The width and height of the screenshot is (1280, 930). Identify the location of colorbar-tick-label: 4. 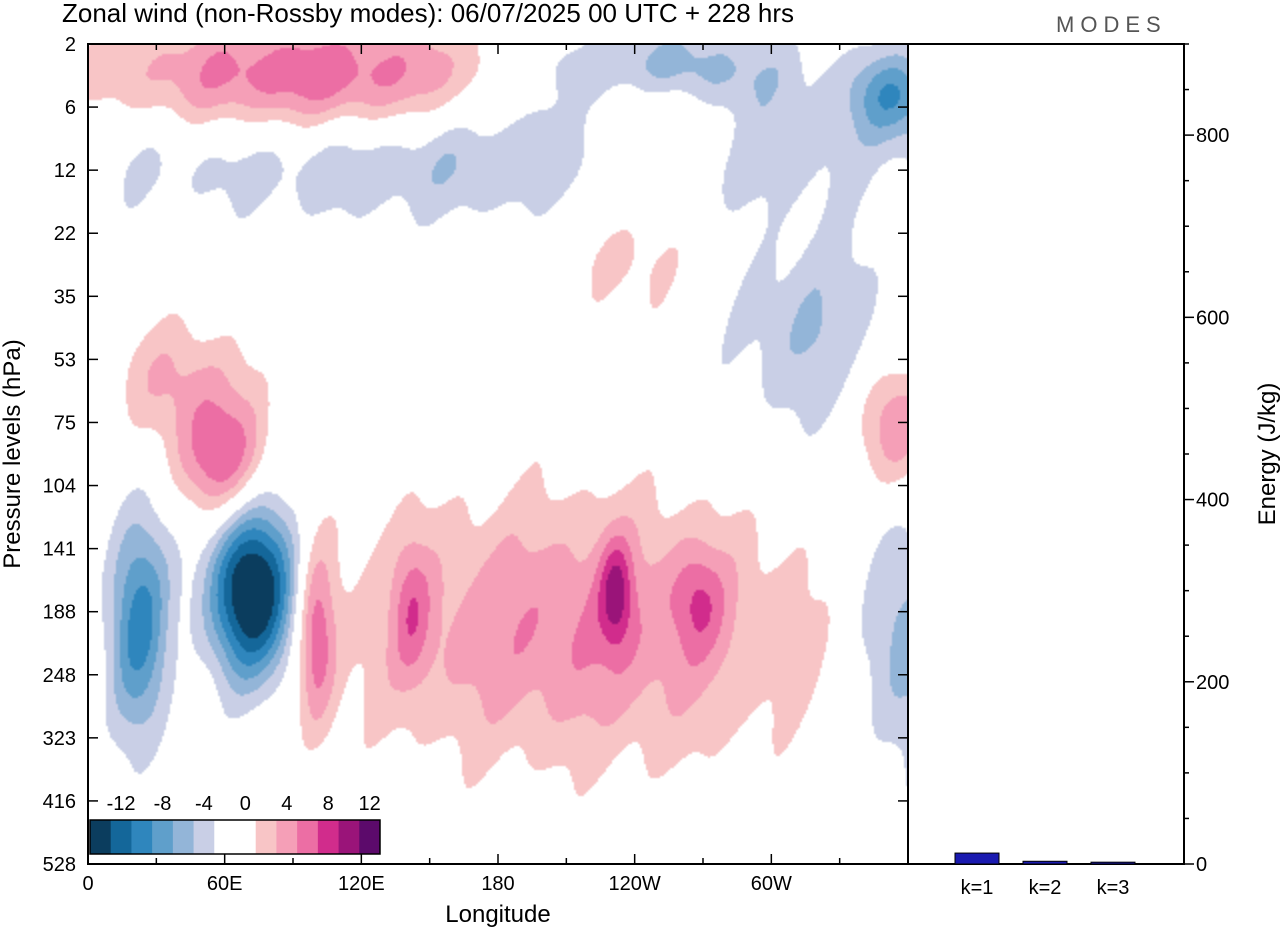
(286, 804).